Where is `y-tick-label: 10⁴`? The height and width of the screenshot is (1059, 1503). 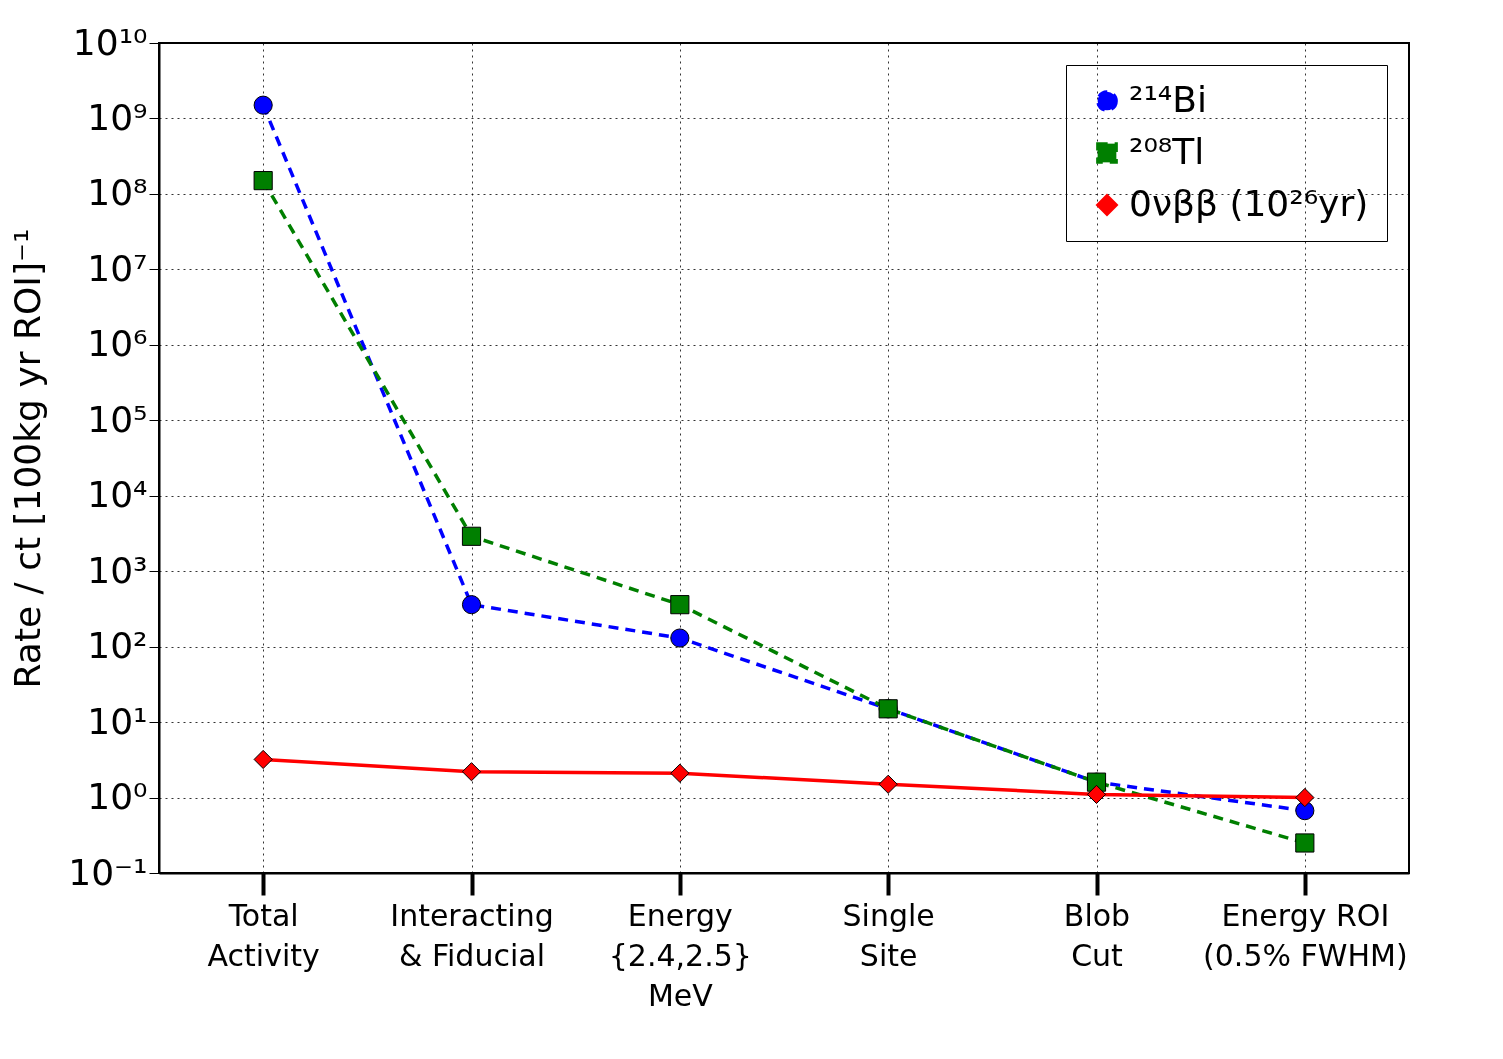
y-tick-label: 10⁴ is located at coordinates (117, 495).